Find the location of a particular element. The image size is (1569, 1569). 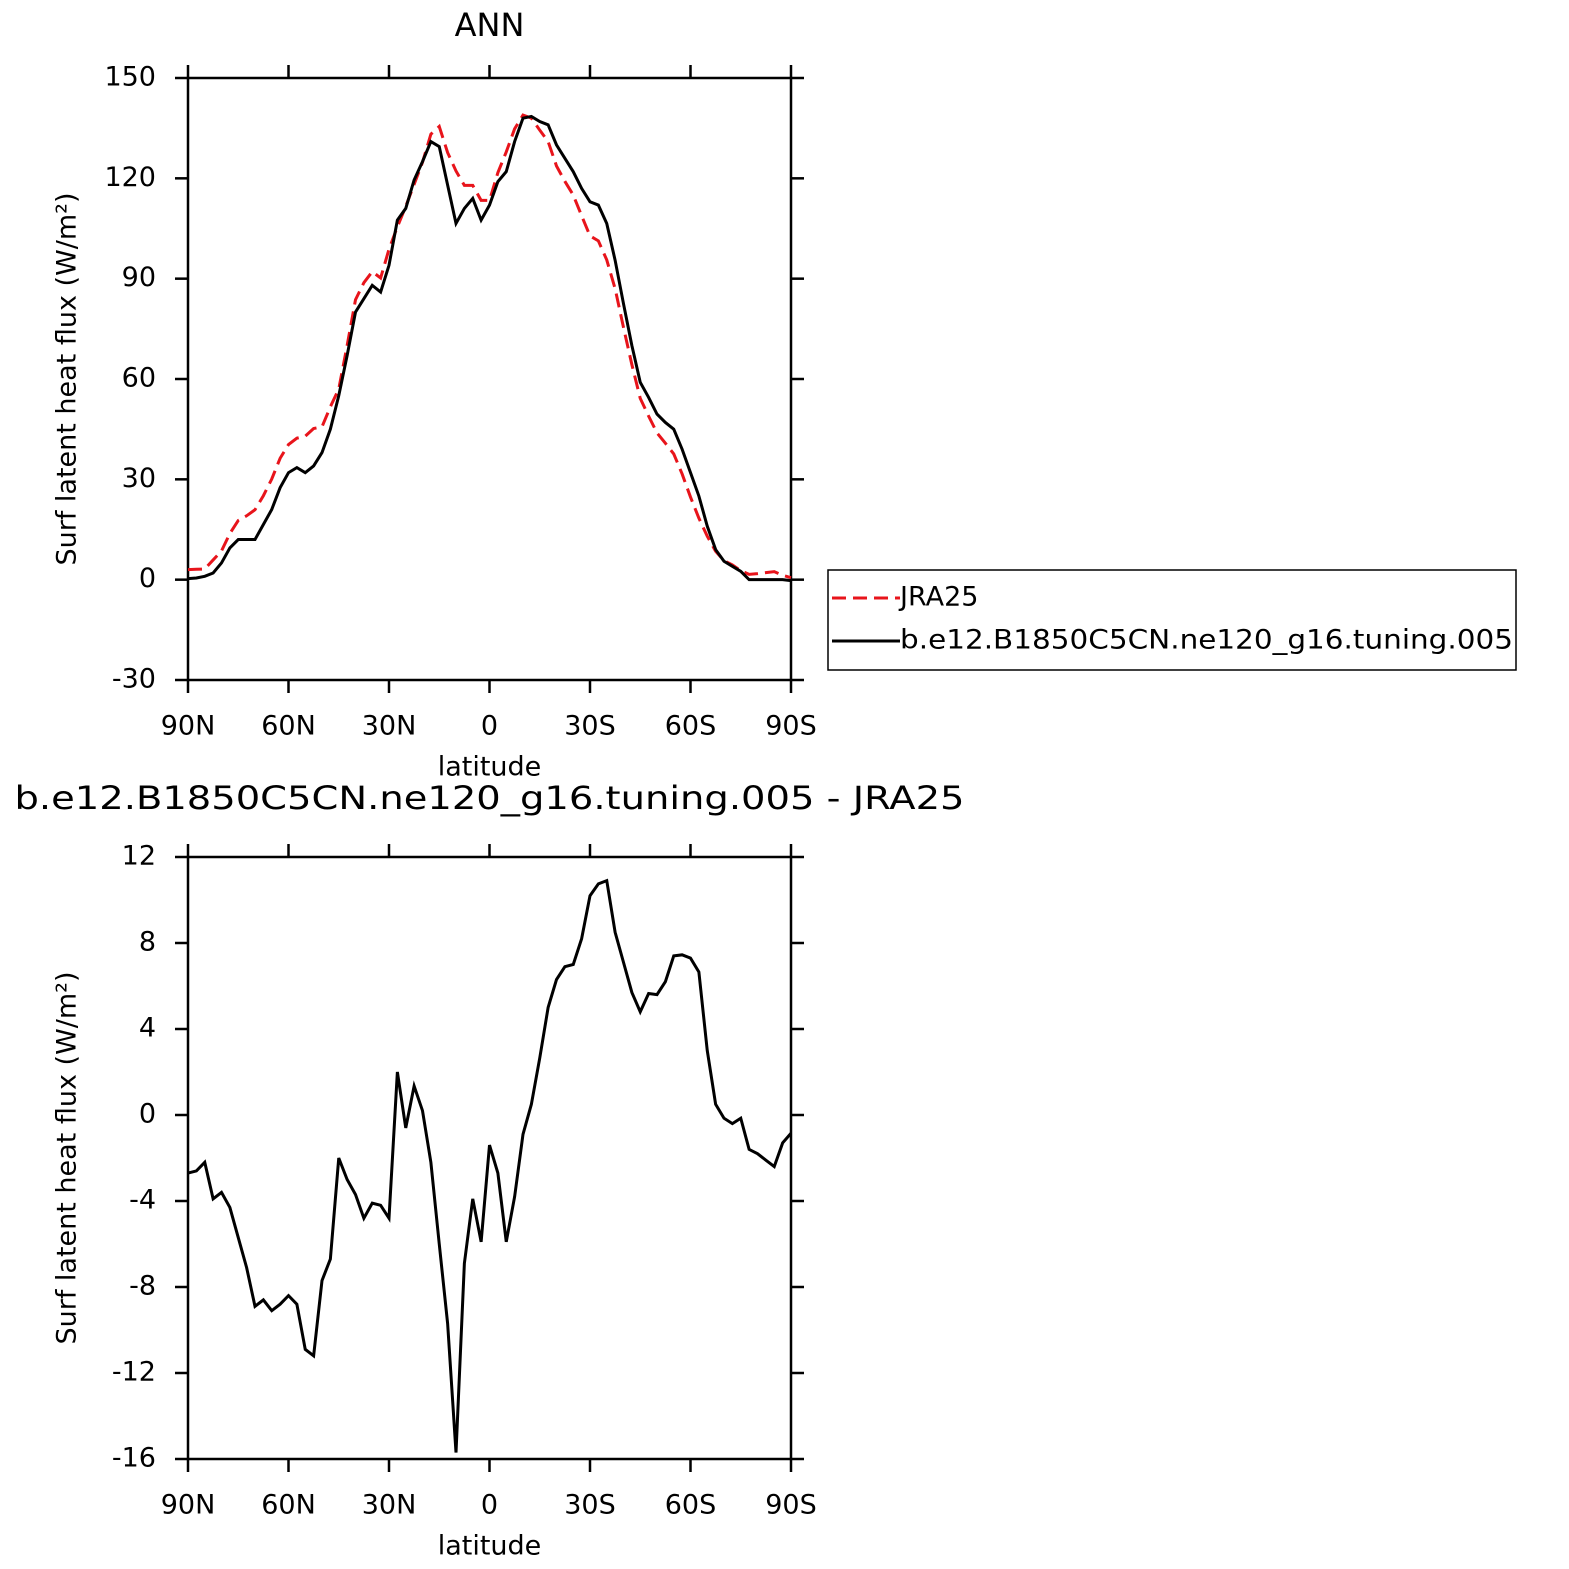

y-tick-label: 60 is located at coordinates (139, 378).